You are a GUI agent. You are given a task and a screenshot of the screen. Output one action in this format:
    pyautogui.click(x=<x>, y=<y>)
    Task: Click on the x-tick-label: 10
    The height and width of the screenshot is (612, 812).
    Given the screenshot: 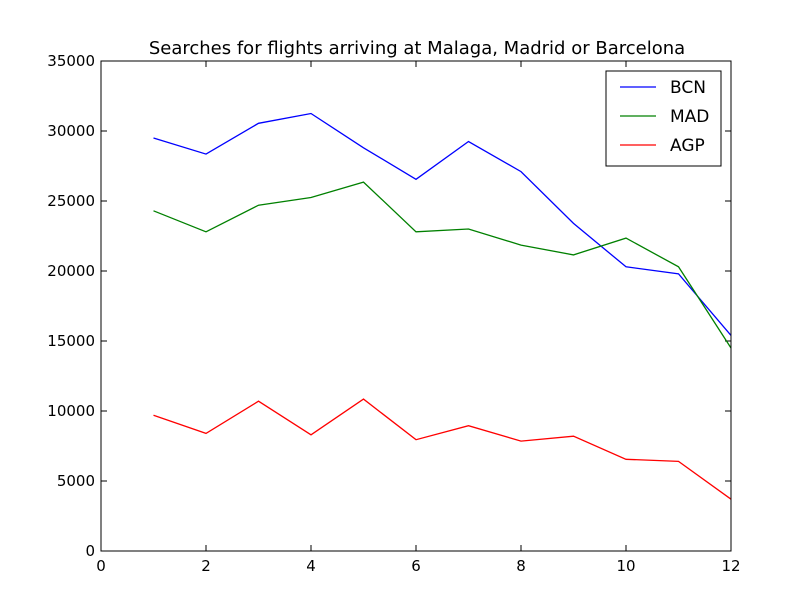 What is the action you would take?
    pyautogui.click(x=625, y=566)
    